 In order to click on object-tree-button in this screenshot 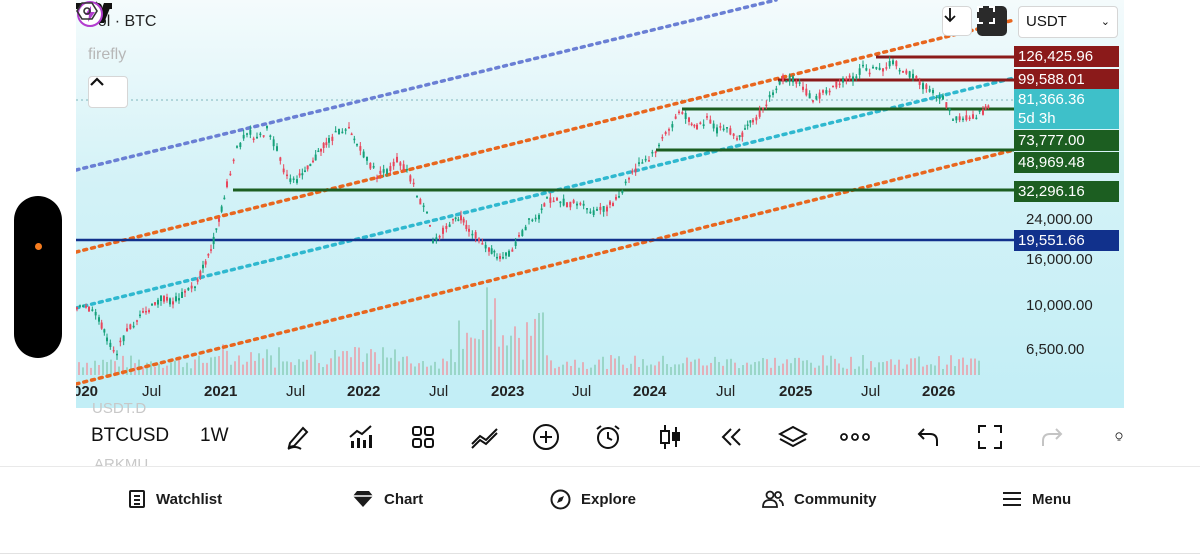, I will do `click(793, 437)`.